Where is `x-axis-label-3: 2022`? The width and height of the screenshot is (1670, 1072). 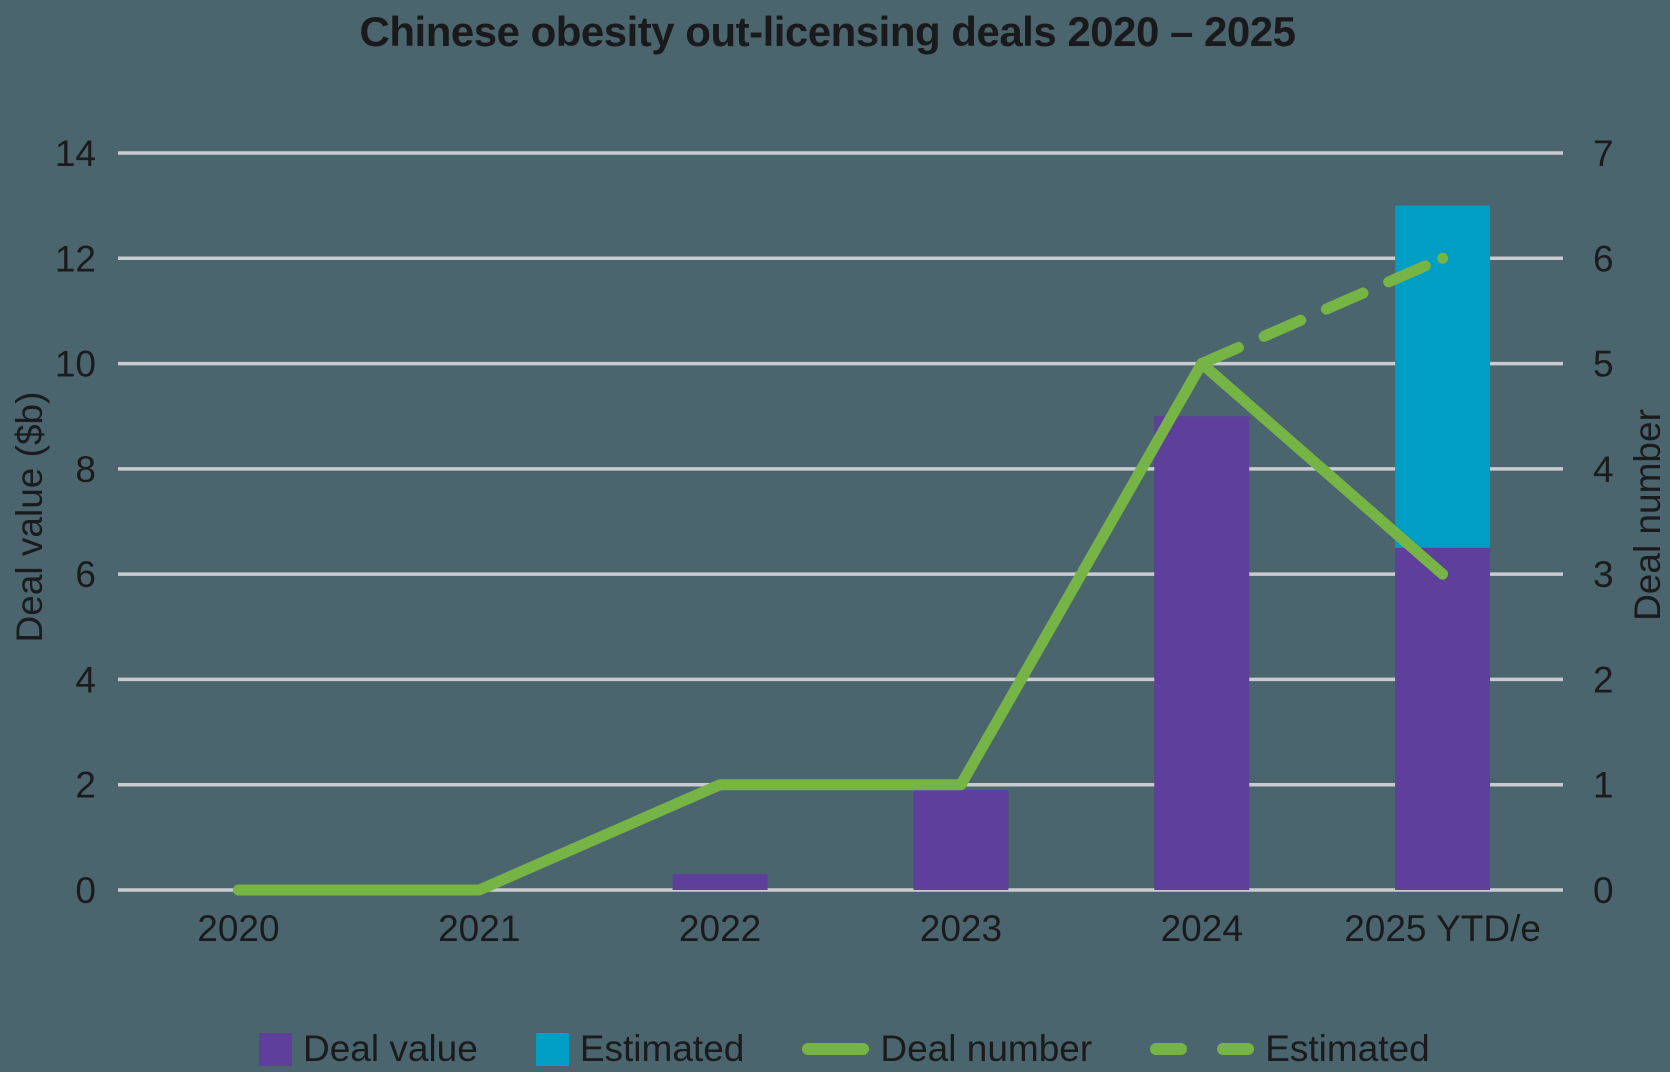
x-axis-label-3: 2022 is located at coordinates (720, 928).